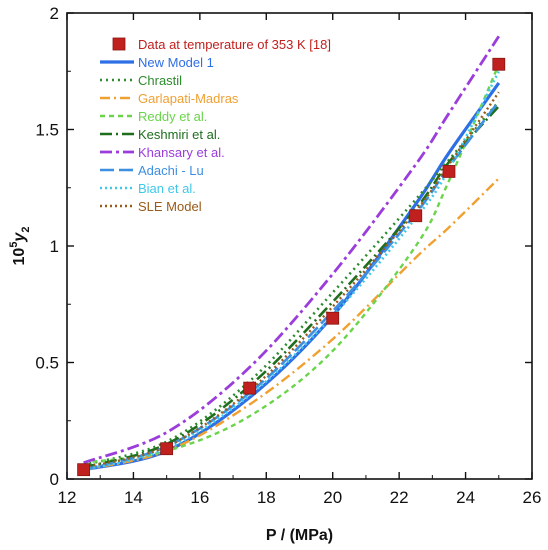 Image resolution: width=548 pixels, height=550 pixels. I want to click on legend-label: SLE Model, so click(170, 206).